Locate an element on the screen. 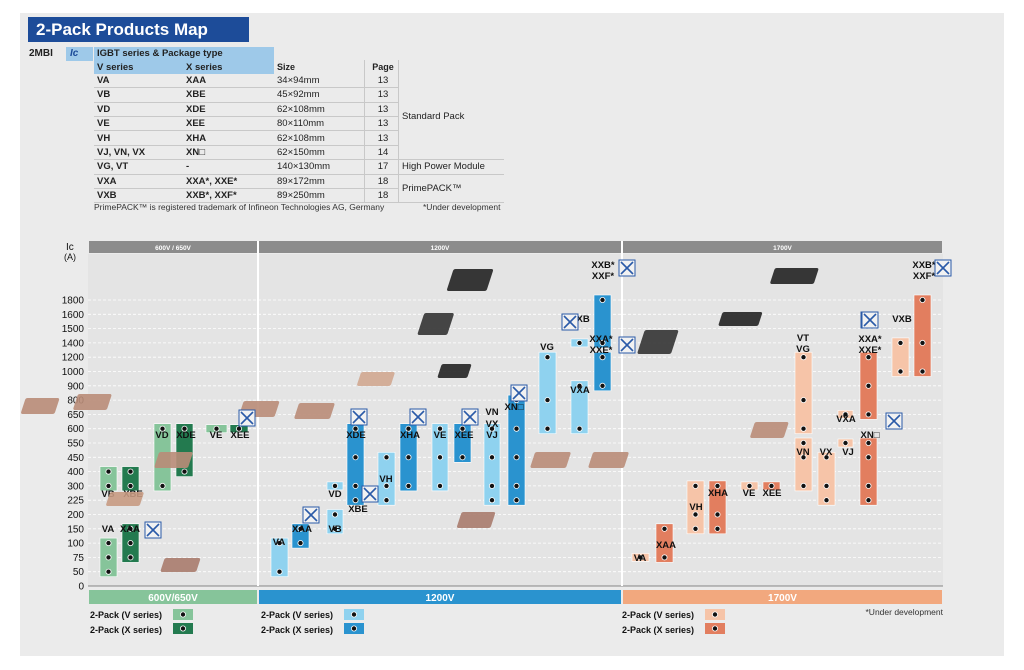 This screenshot has width=1024, height=670. bar-label: VD is located at coordinates (334, 494).